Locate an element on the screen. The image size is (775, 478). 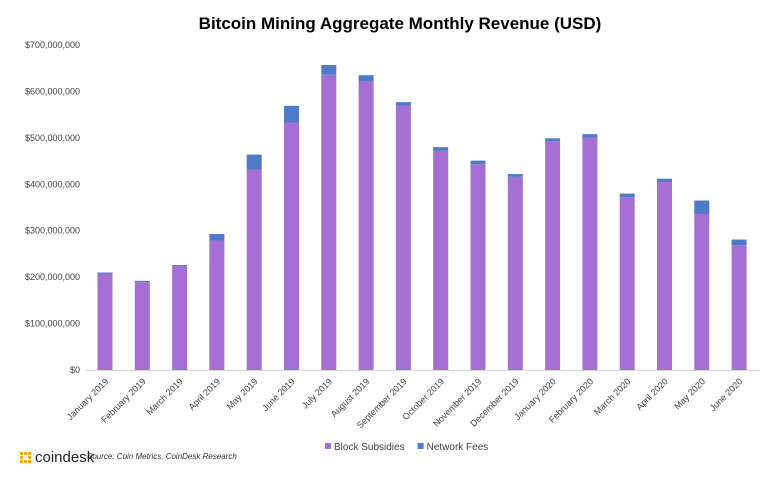
x-tick-label: June 2019 is located at coordinates (278, 394).